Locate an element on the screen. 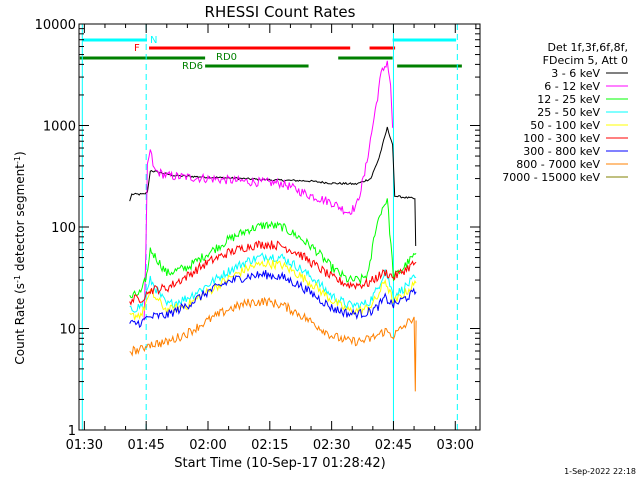 The height and width of the screenshot is (480, 640). x-axis-label: Start Time (10-Sep-17 01:28:42) is located at coordinates (279, 463).